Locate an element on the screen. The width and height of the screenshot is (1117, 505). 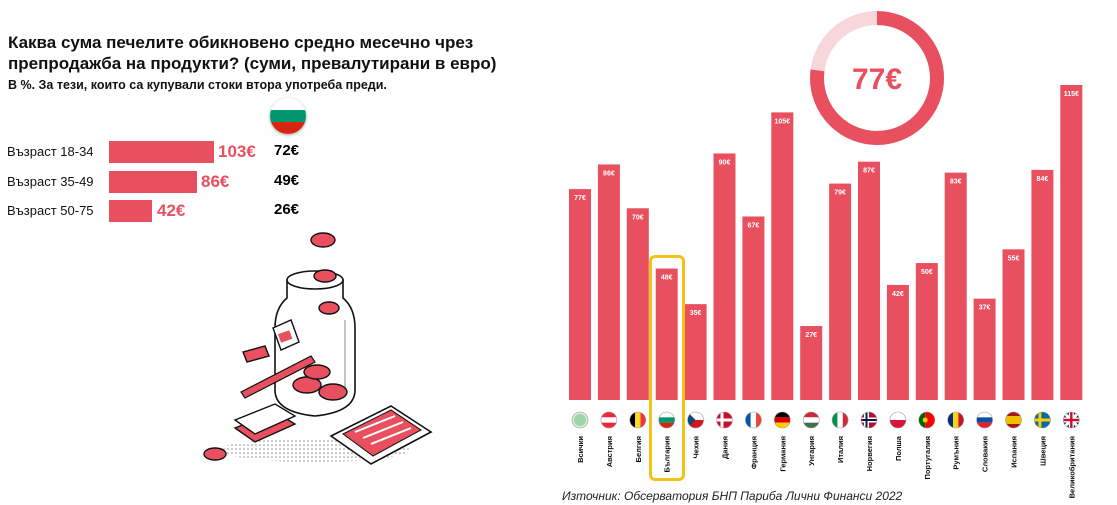
age-value: 86€ is located at coordinates (215, 181).